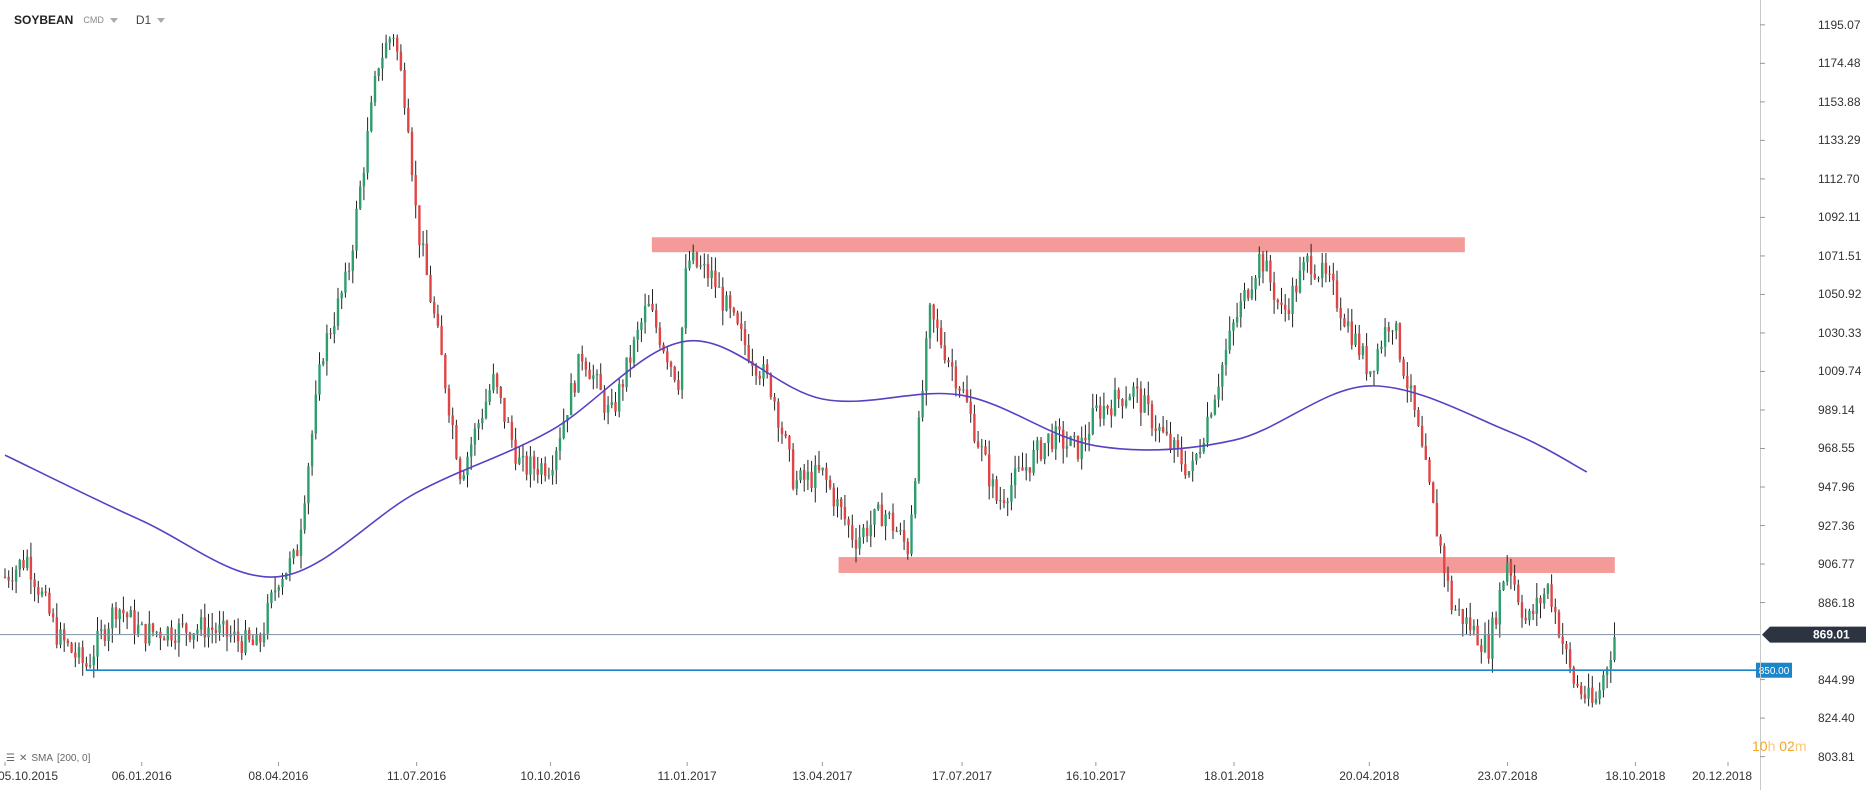  What do you see at coordinates (74, 758) in the screenshot?
I see `indicator-params: [200, 0]` at bounding box center [74, 758].